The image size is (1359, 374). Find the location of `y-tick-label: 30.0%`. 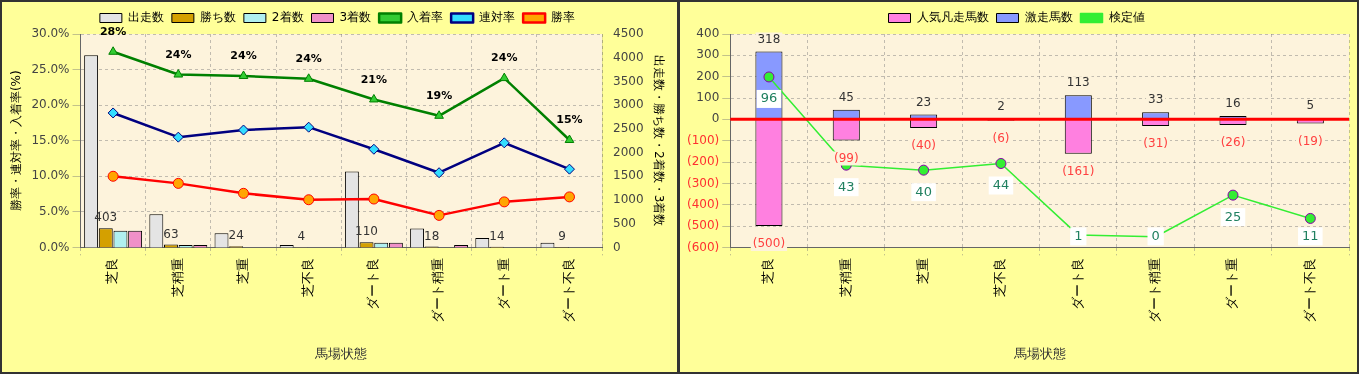

y-tick-label: 30.0% is located at coordinates (50, 33).